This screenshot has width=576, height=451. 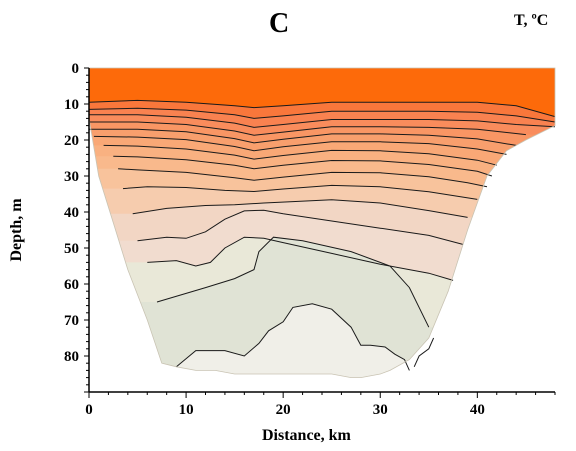 What do you see at coordinates (477, 410) in the screenshot?
I see `x-tick-label: 40` at bounding box center [477, 410].